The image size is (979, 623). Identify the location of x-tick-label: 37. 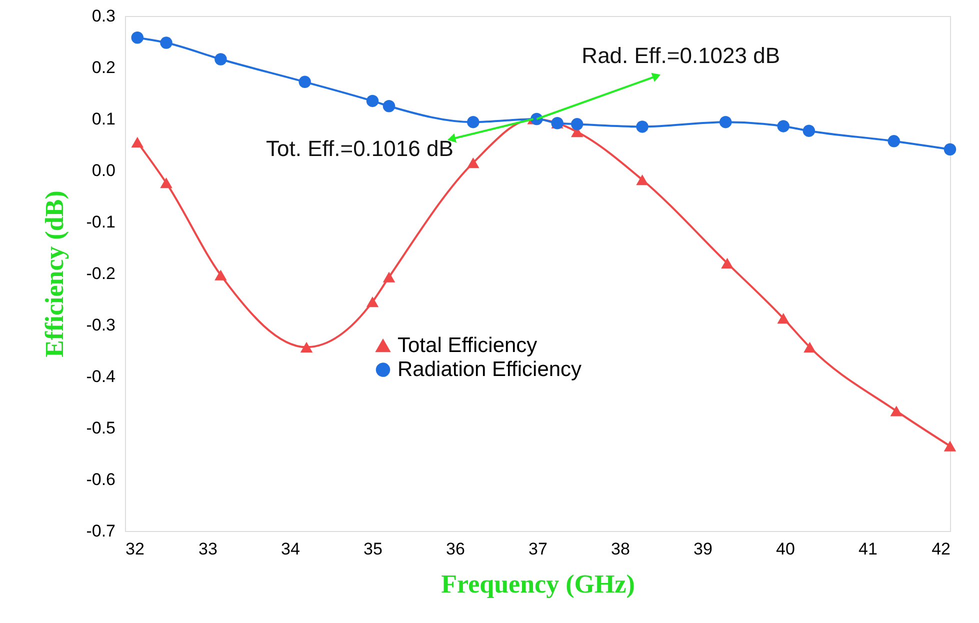
(538, 549).